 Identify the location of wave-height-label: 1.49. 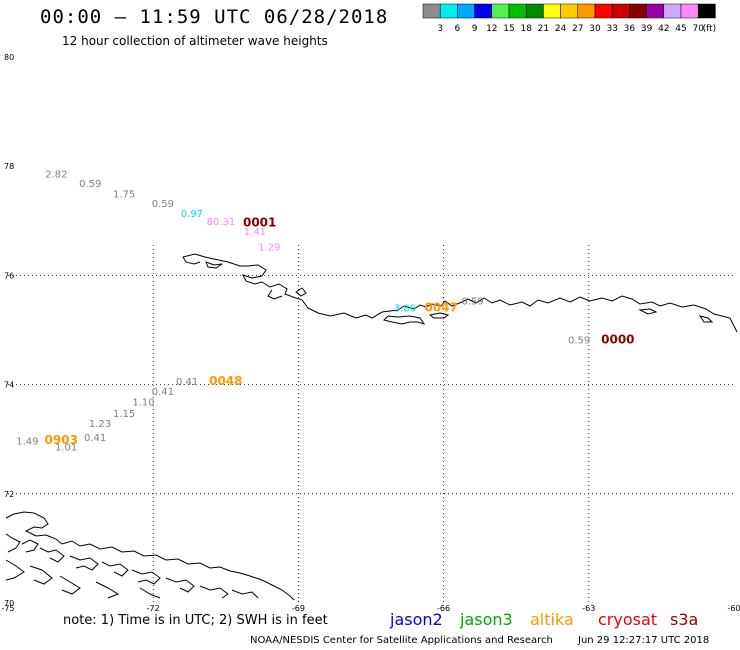
(27, 442).